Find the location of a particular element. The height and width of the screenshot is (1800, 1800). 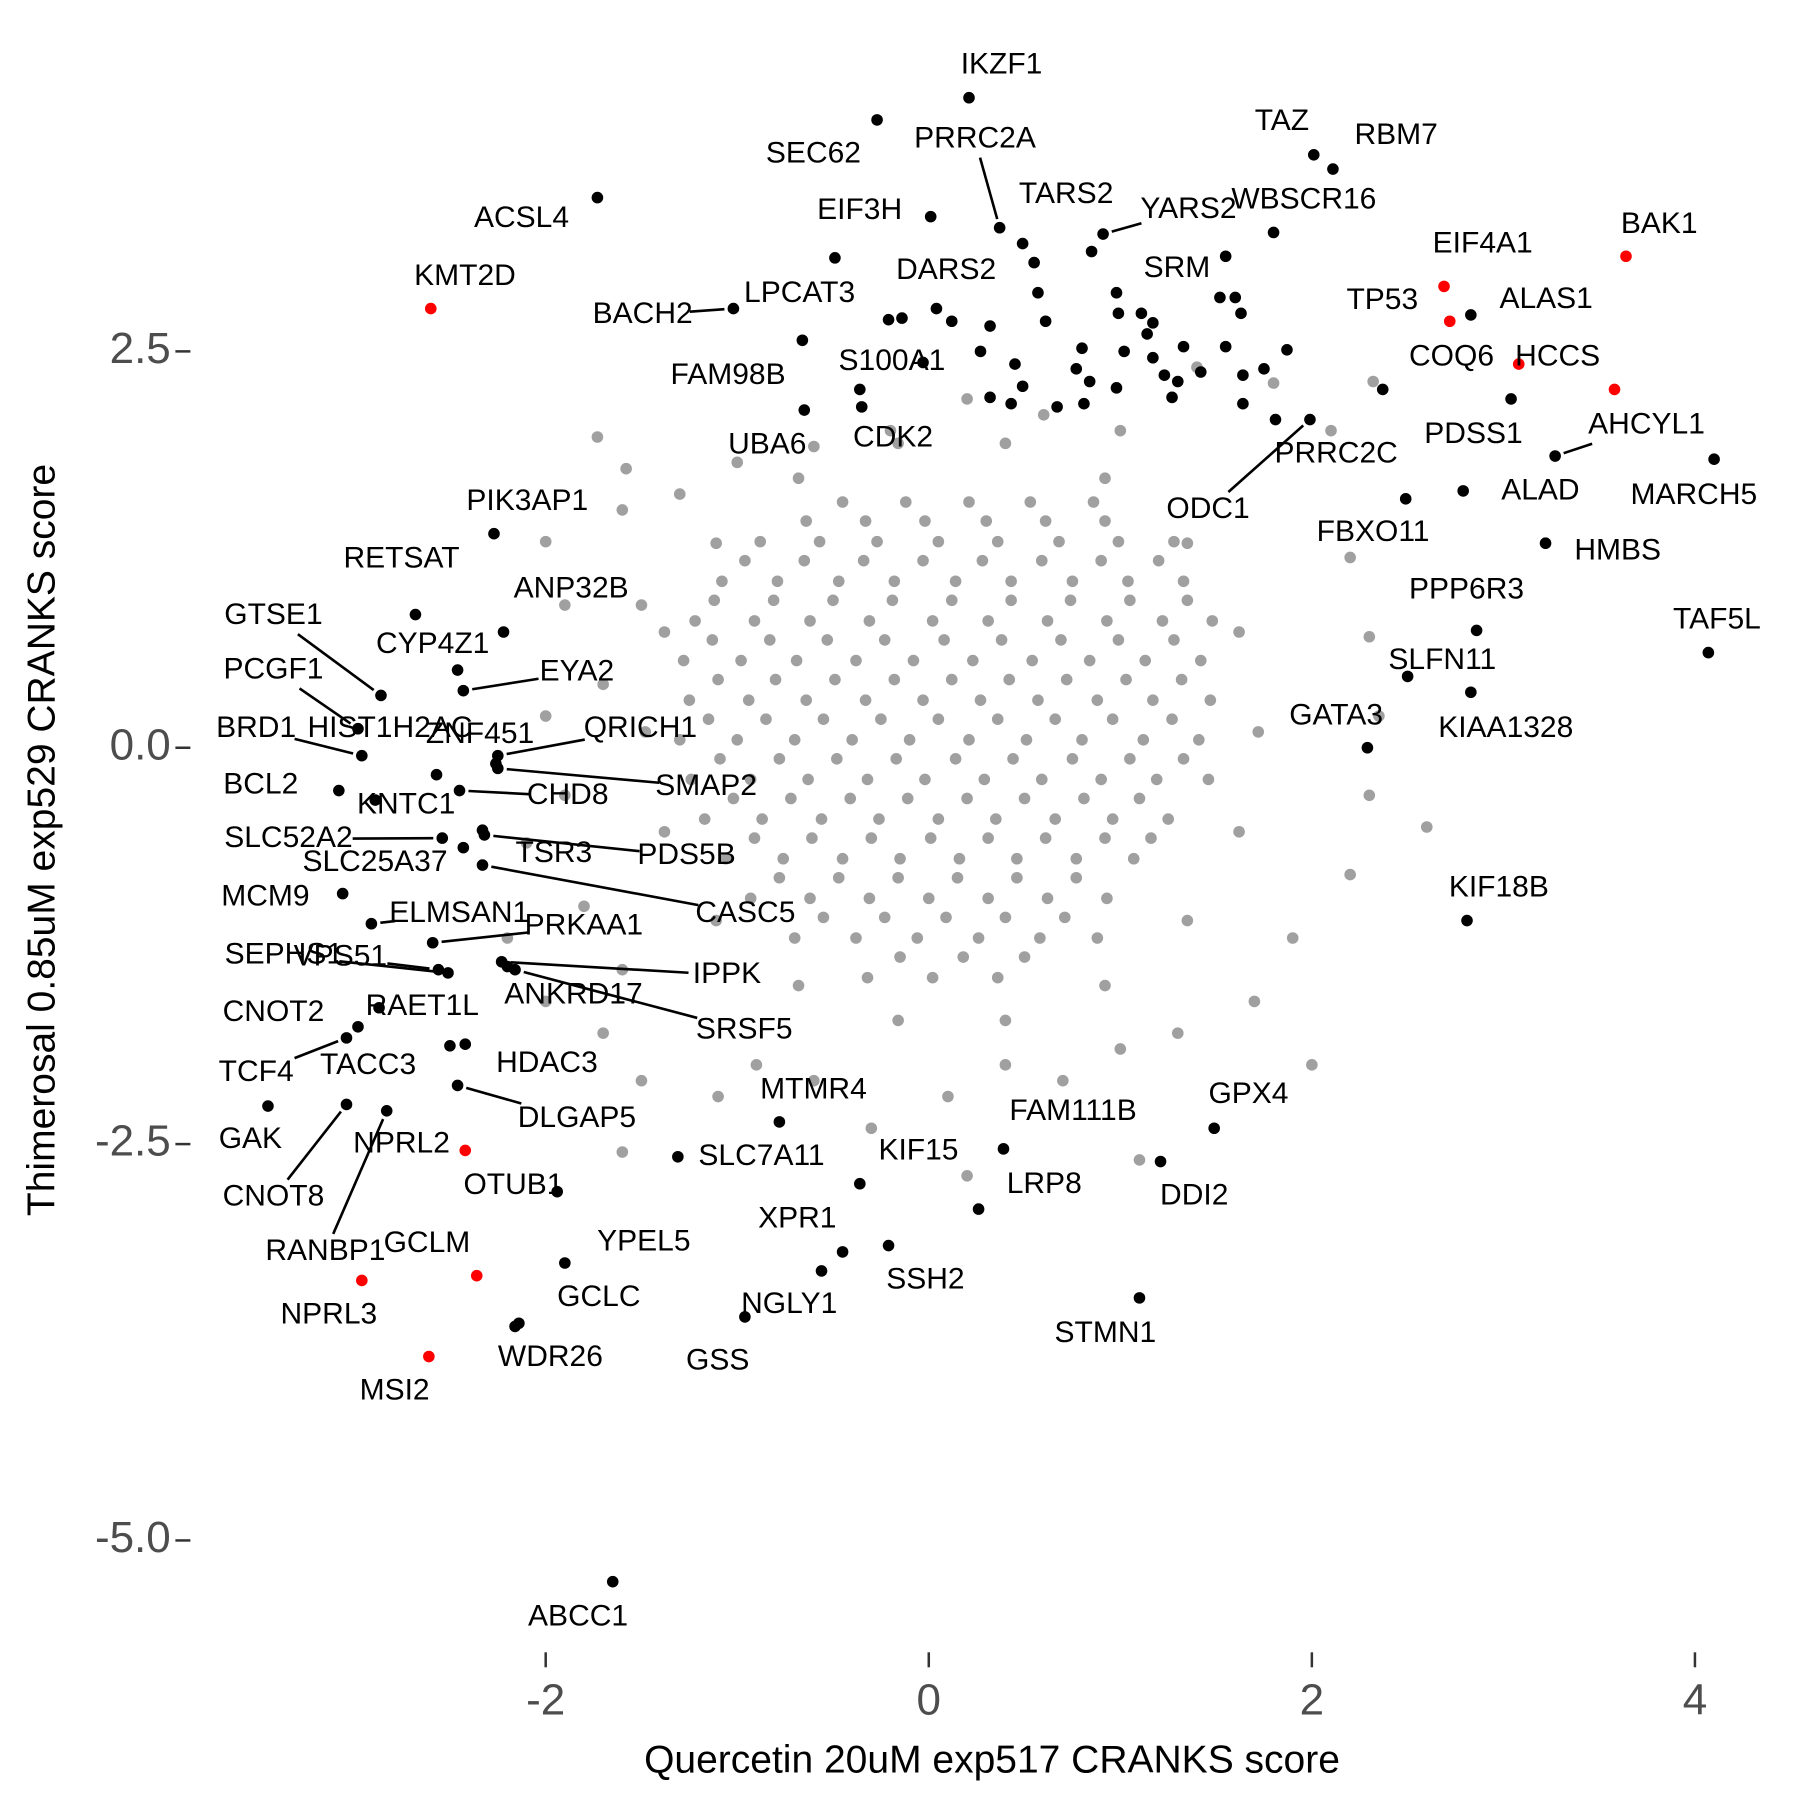

point-label: BAK1 is located at coordinates (1659, 223).